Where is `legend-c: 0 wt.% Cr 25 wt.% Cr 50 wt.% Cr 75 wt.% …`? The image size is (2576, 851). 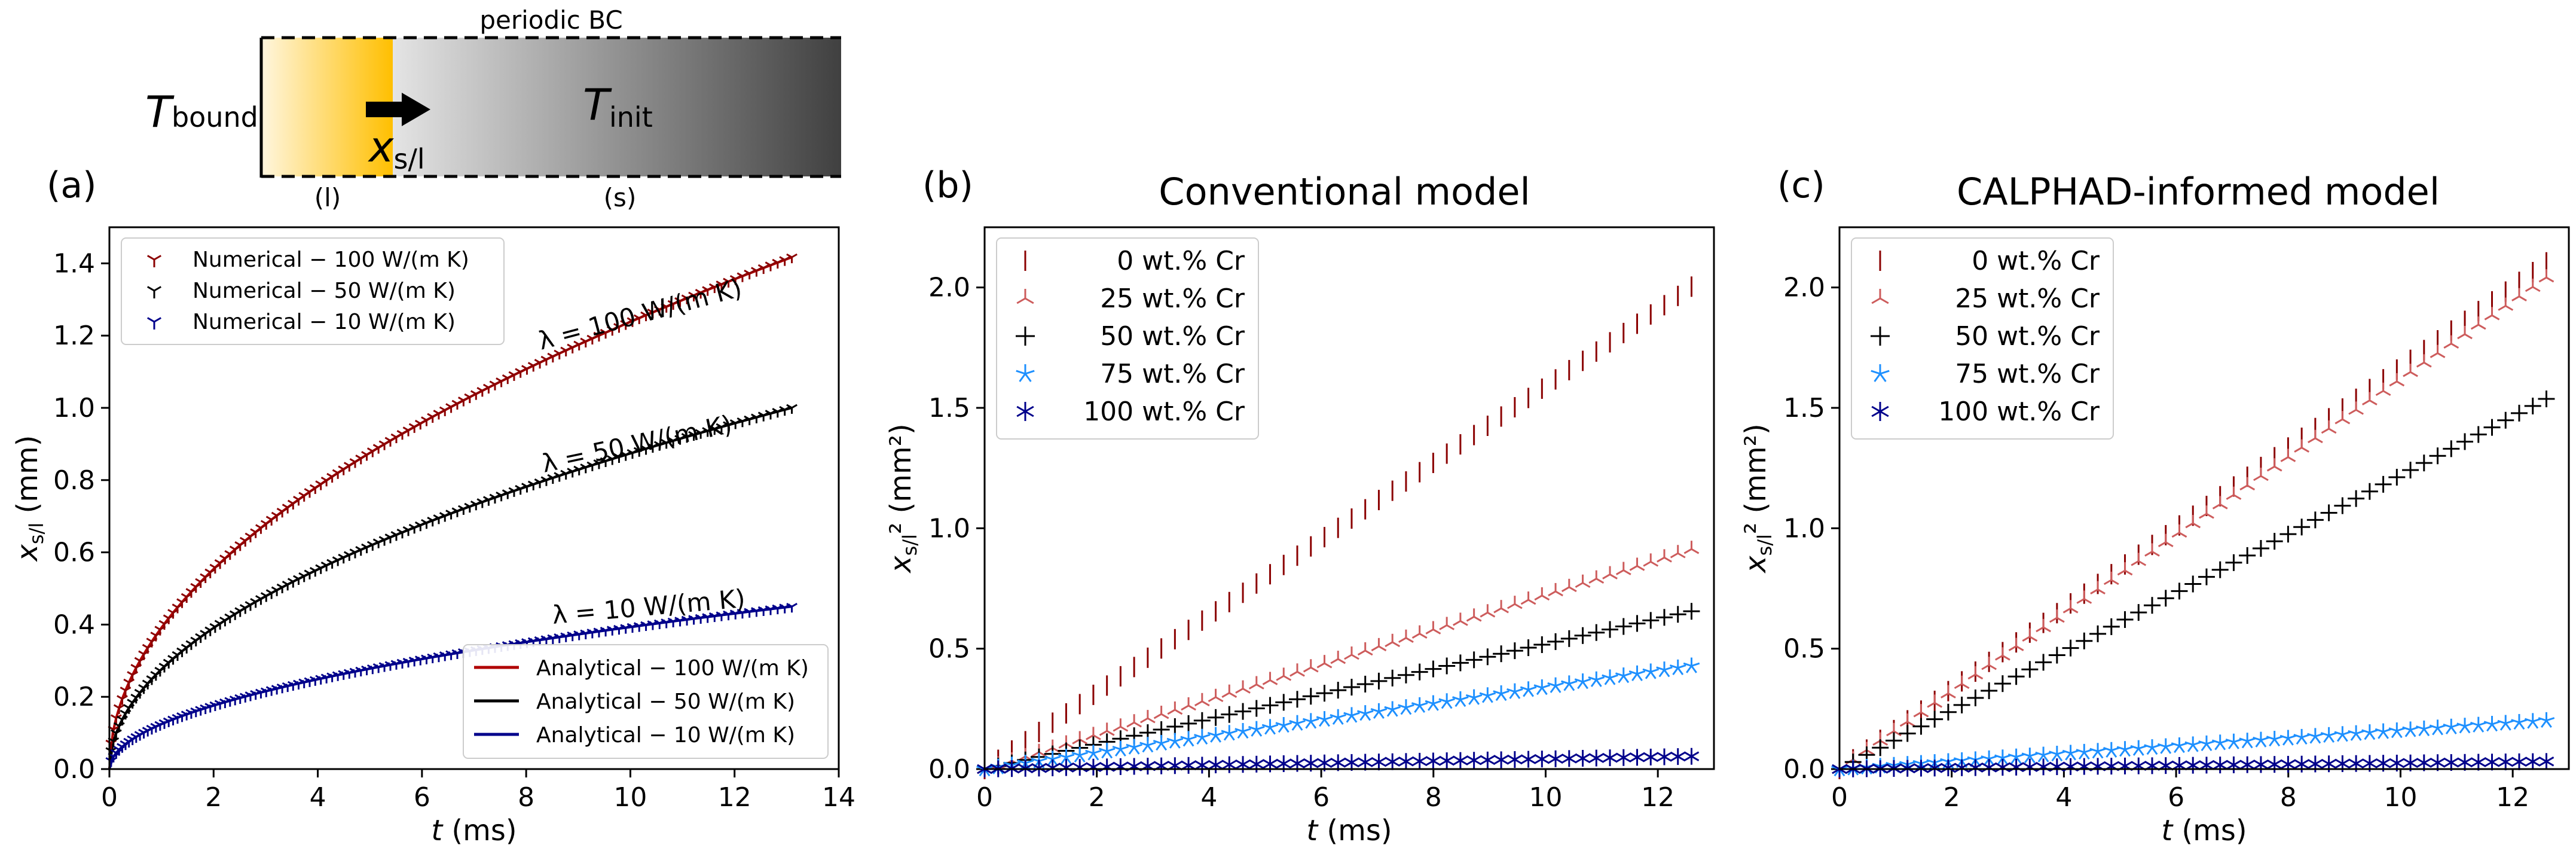
legend-c: 0 wt.% Cr 25 wt.% Cr 50 wt.% Cr 75 wt.% … is located at coordinates (1982, 338).